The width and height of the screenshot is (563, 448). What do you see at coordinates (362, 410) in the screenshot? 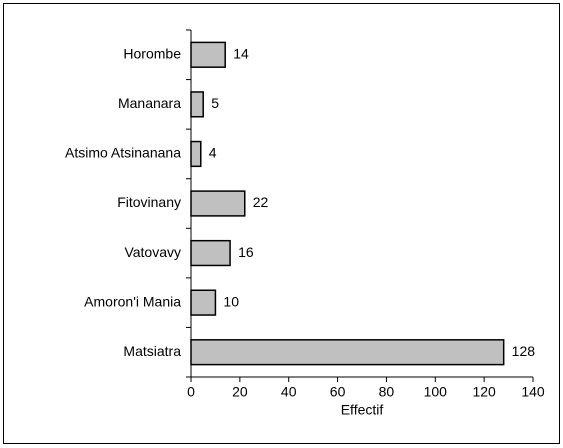
I see `x-axis-label: Effectif` at bounding box center [362, 410].